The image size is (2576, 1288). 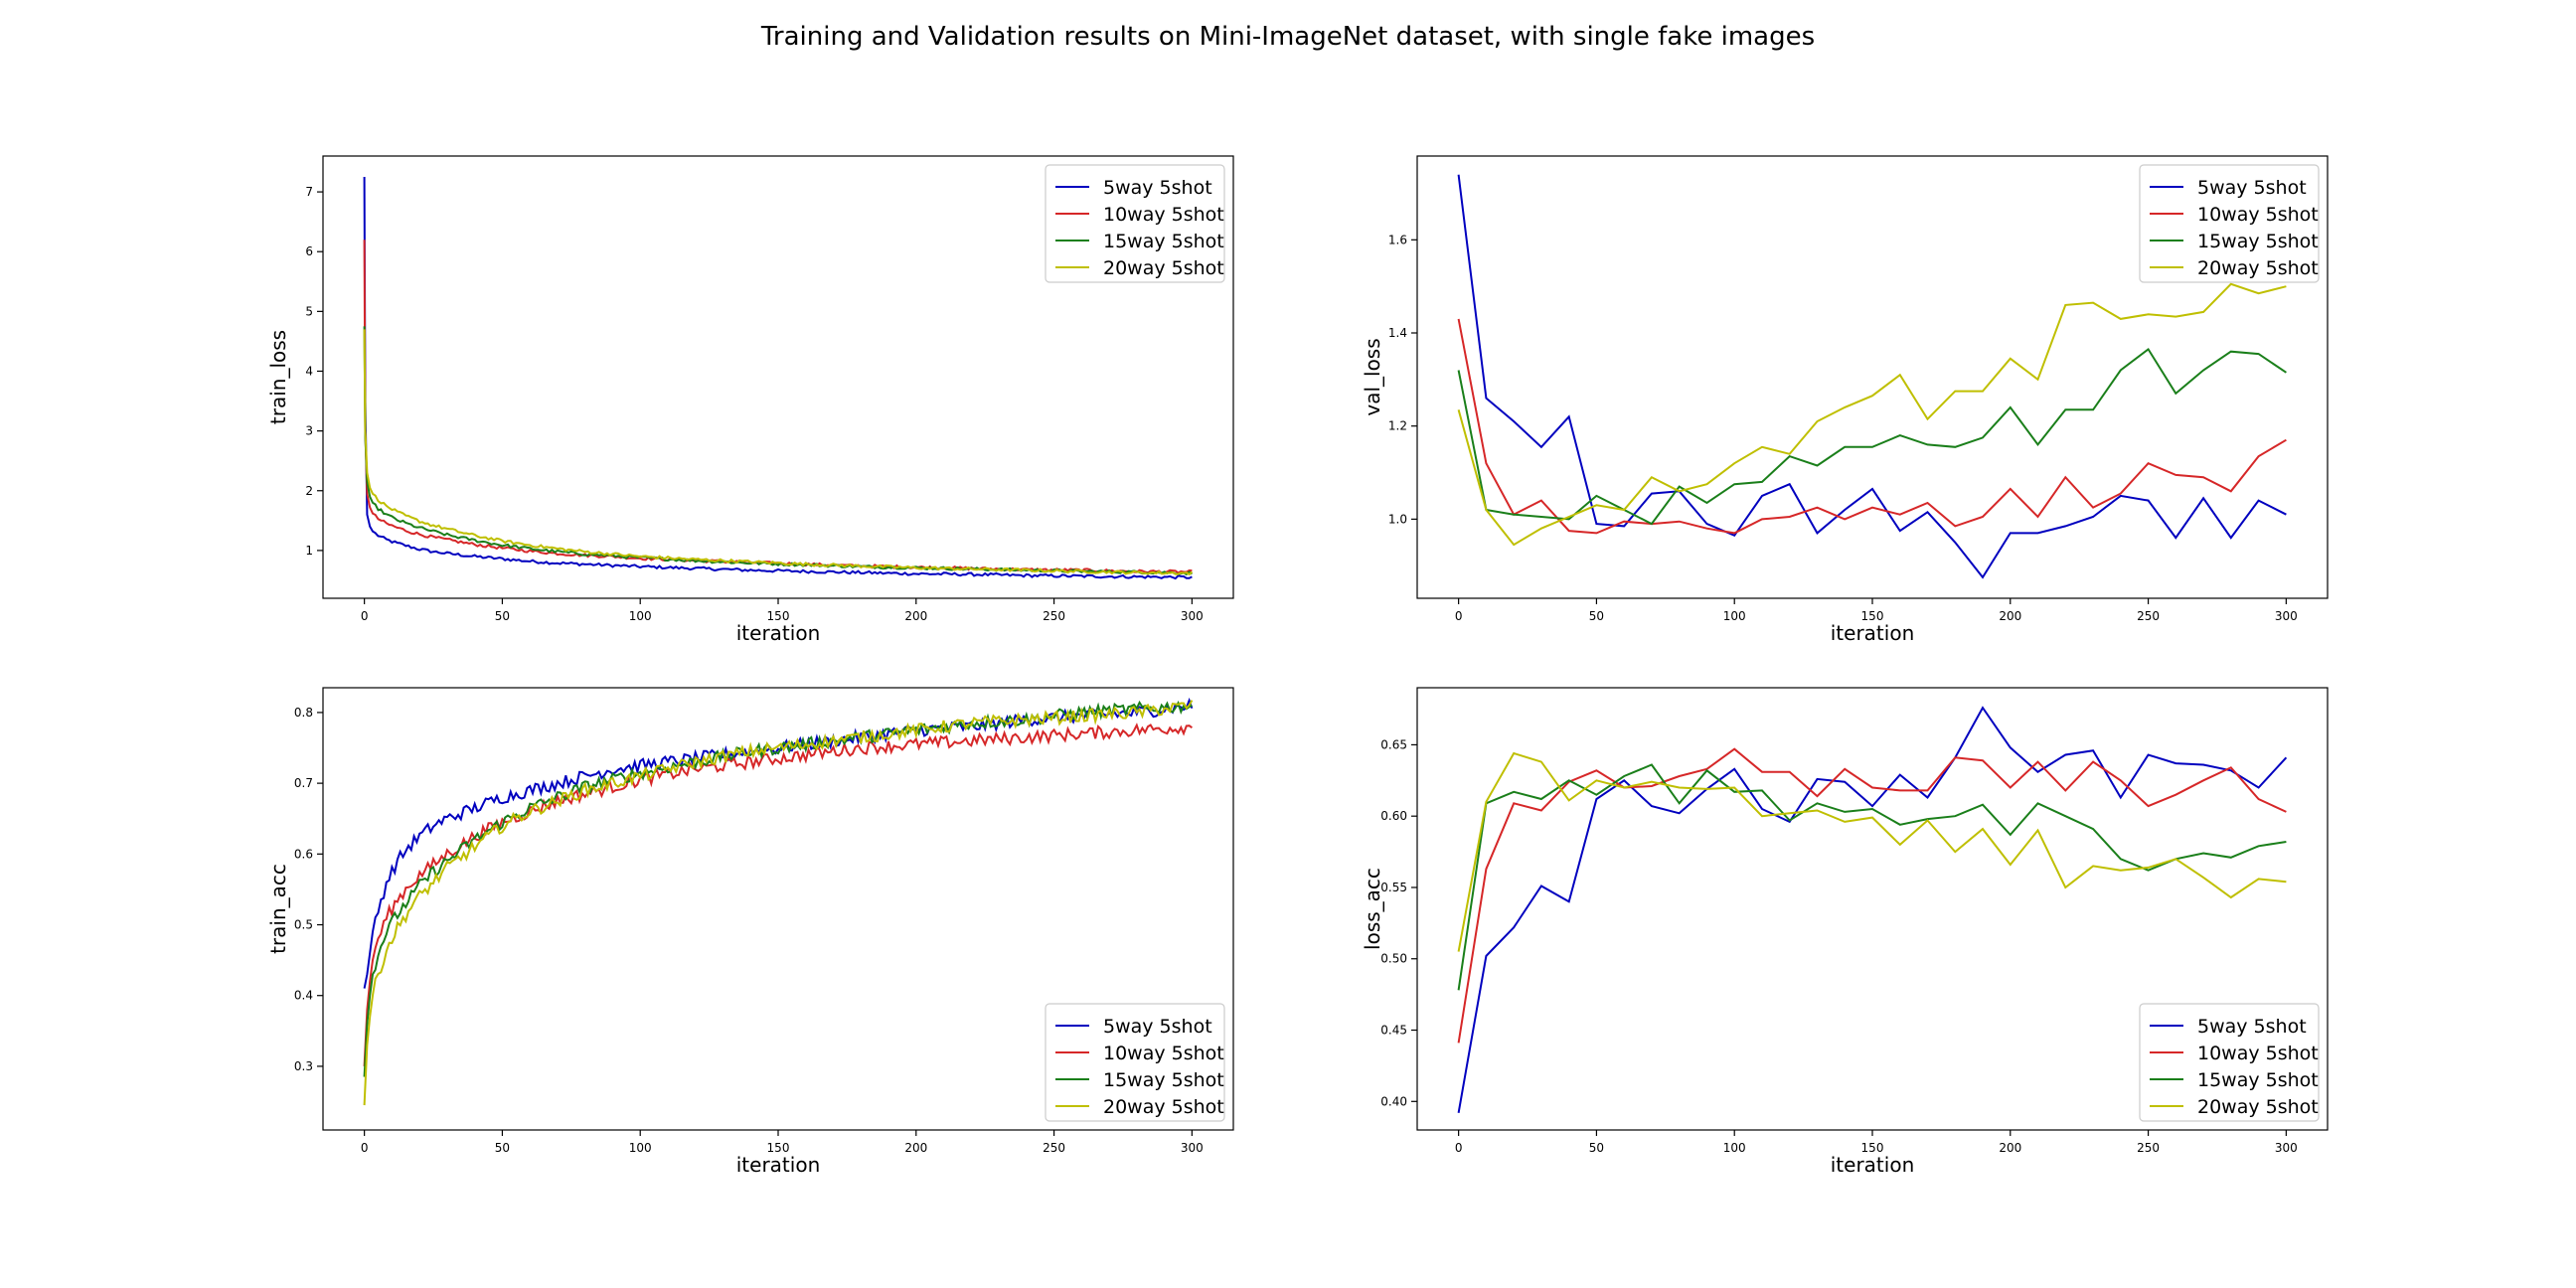 I want to click on y-tick-label: 1.0, so click(x=1397, y=519).